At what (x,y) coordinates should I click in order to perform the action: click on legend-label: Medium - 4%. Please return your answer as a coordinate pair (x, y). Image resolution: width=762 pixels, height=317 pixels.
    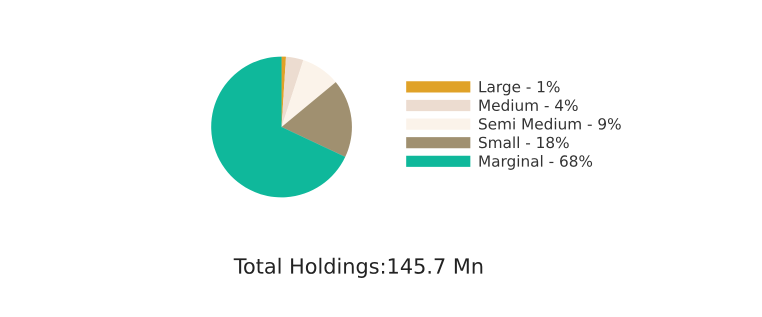
    Looking at the image, I should click on (528, 105).